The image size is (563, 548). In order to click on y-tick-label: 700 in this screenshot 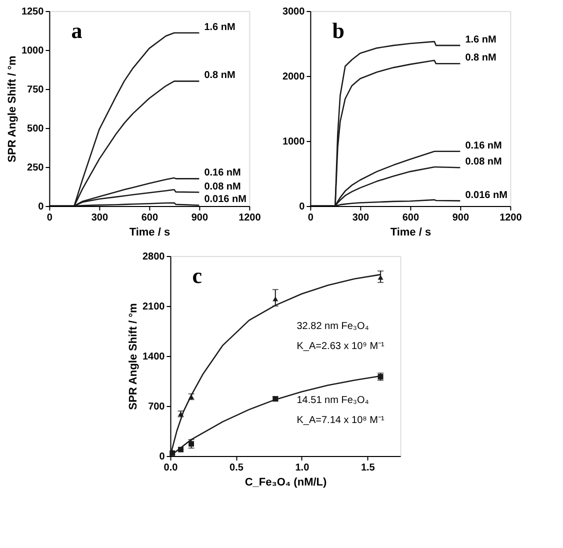, I will do `click(157, 407)`.